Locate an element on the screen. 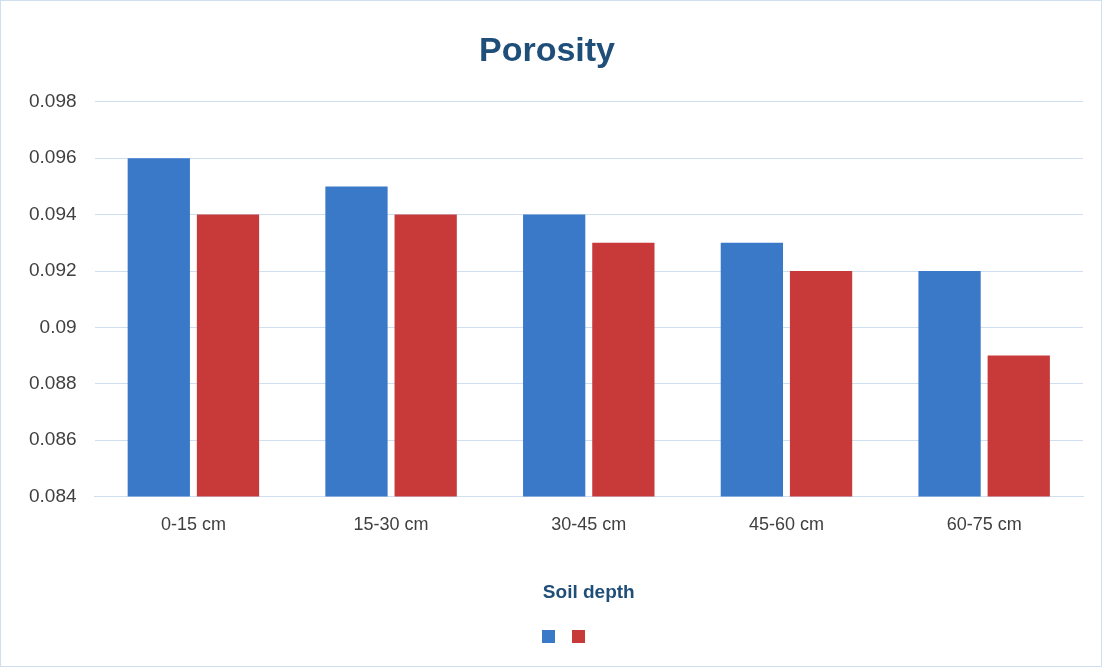 The width and height of the screenshot is (1102, 667). x-tick-label: 30-45 cm is located at coordinates (589, 524).